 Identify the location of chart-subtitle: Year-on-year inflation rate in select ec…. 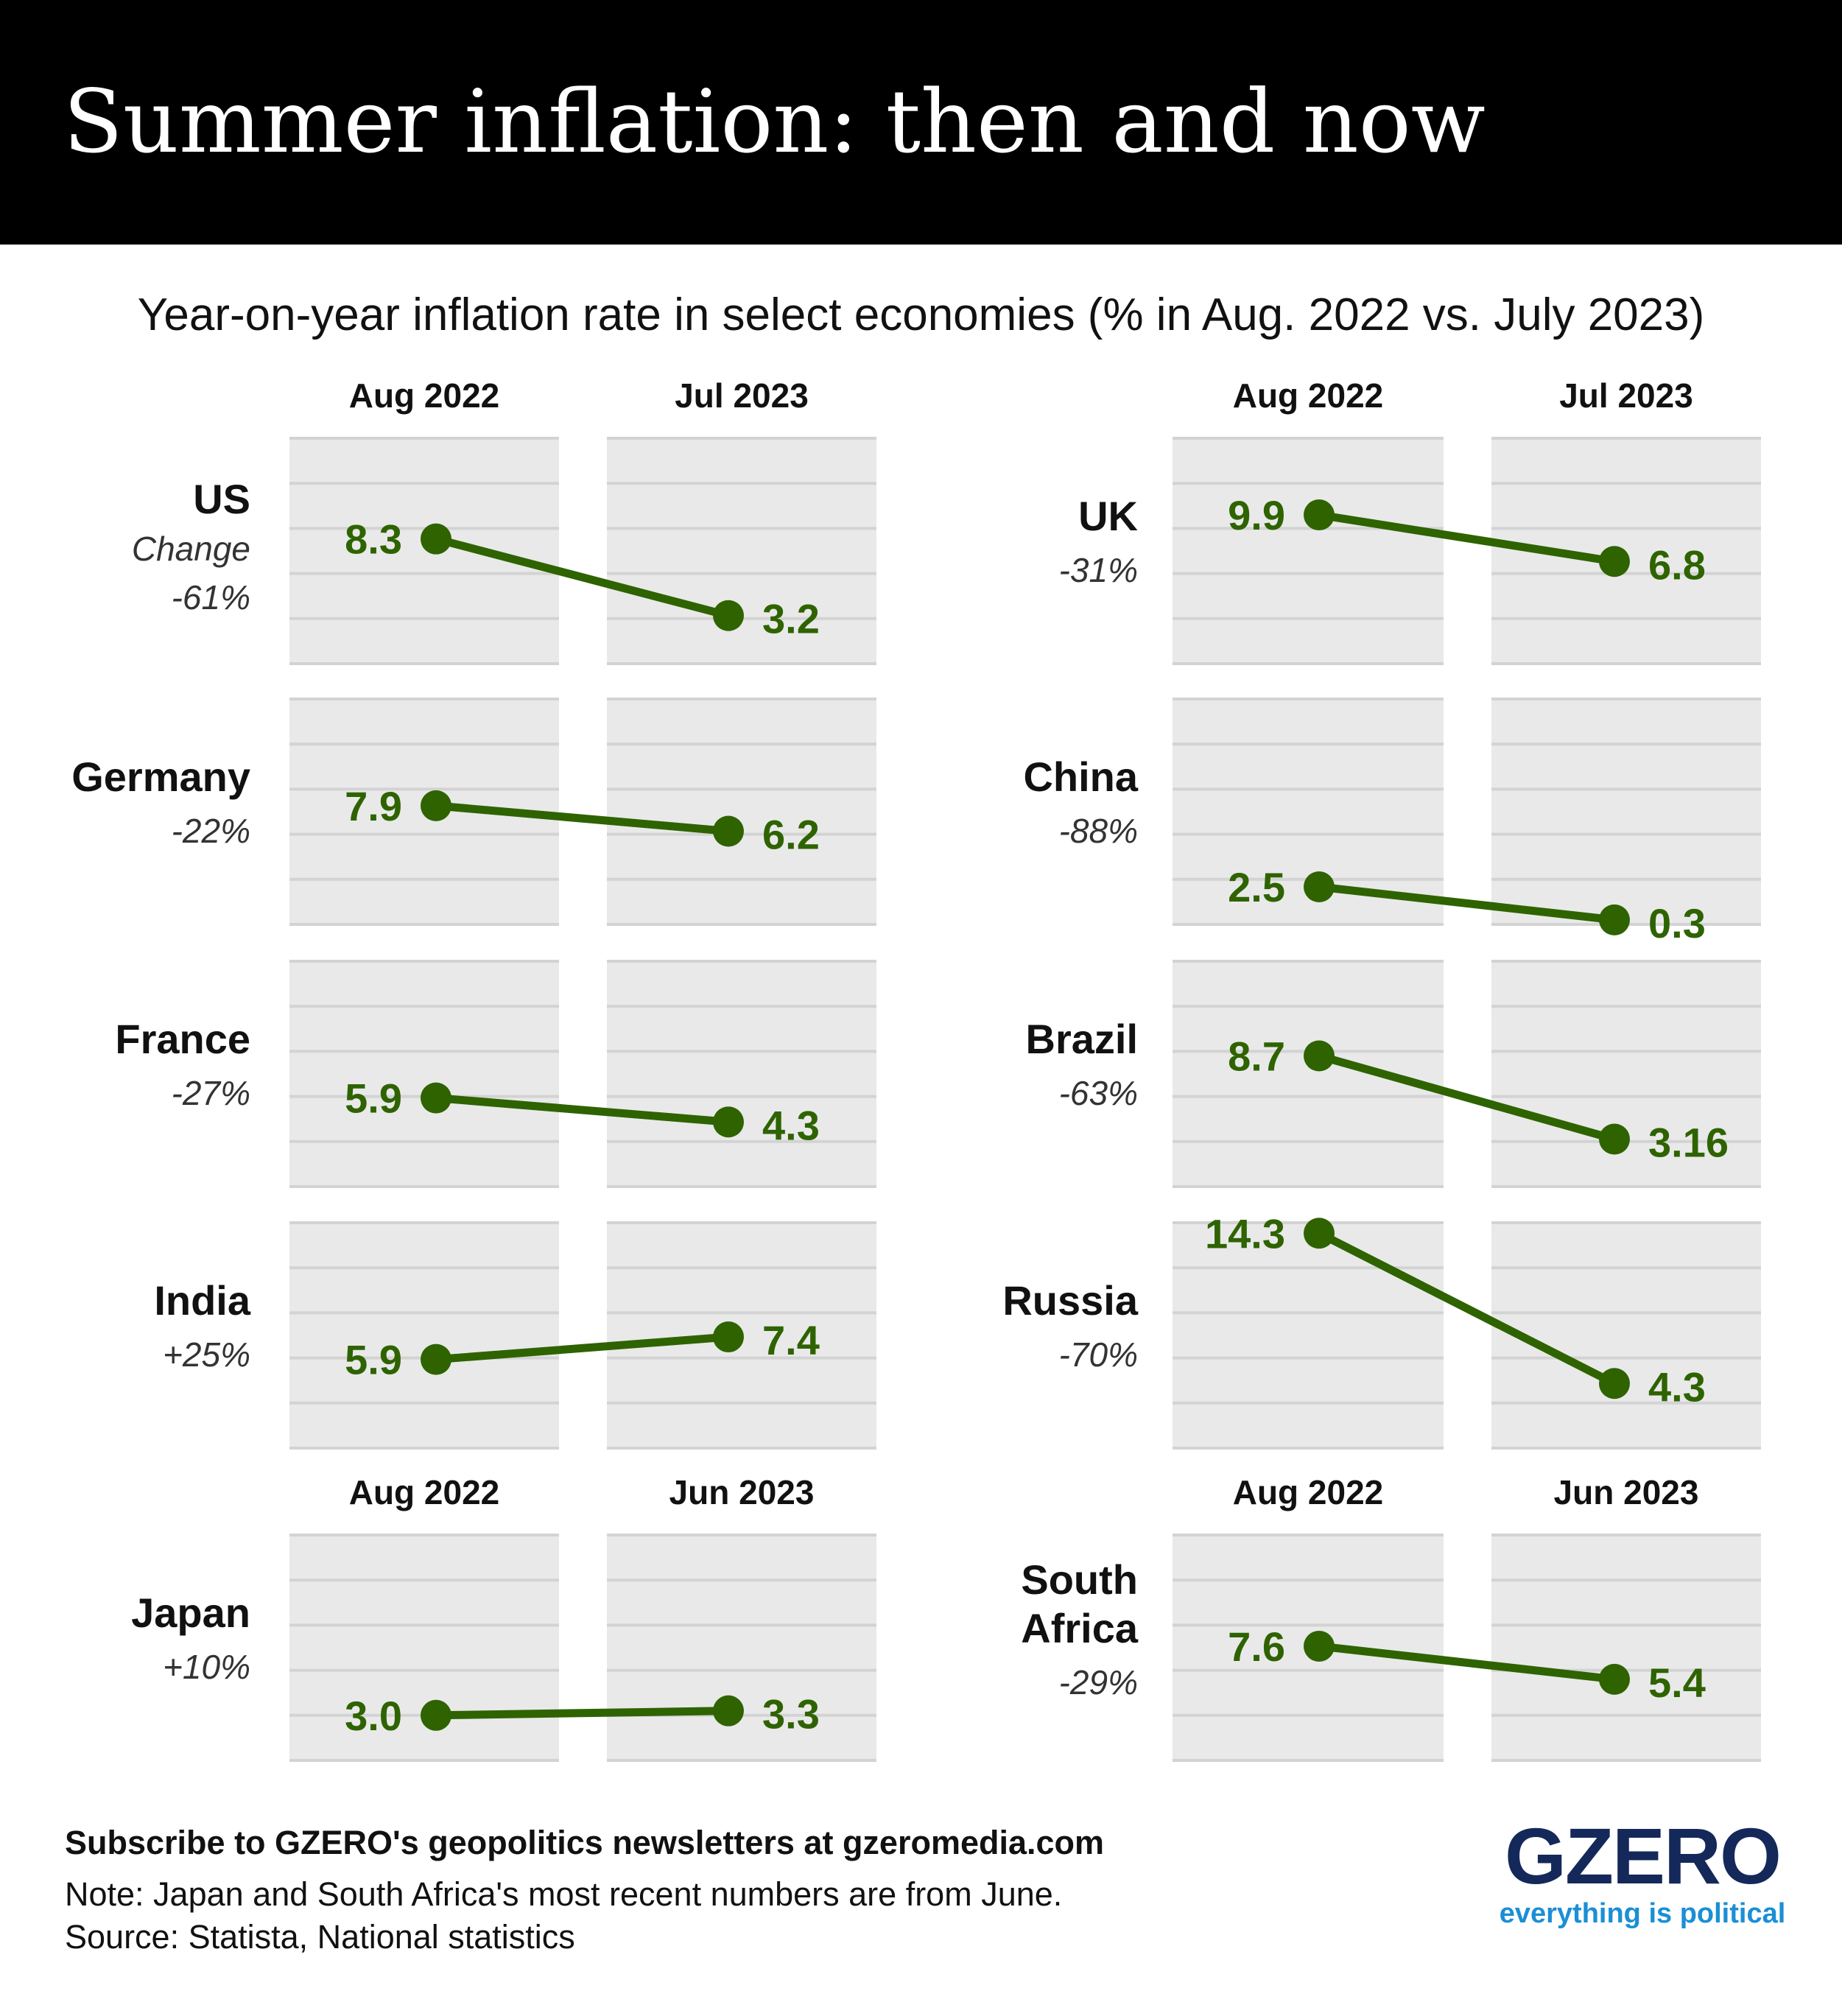
(921, 314).